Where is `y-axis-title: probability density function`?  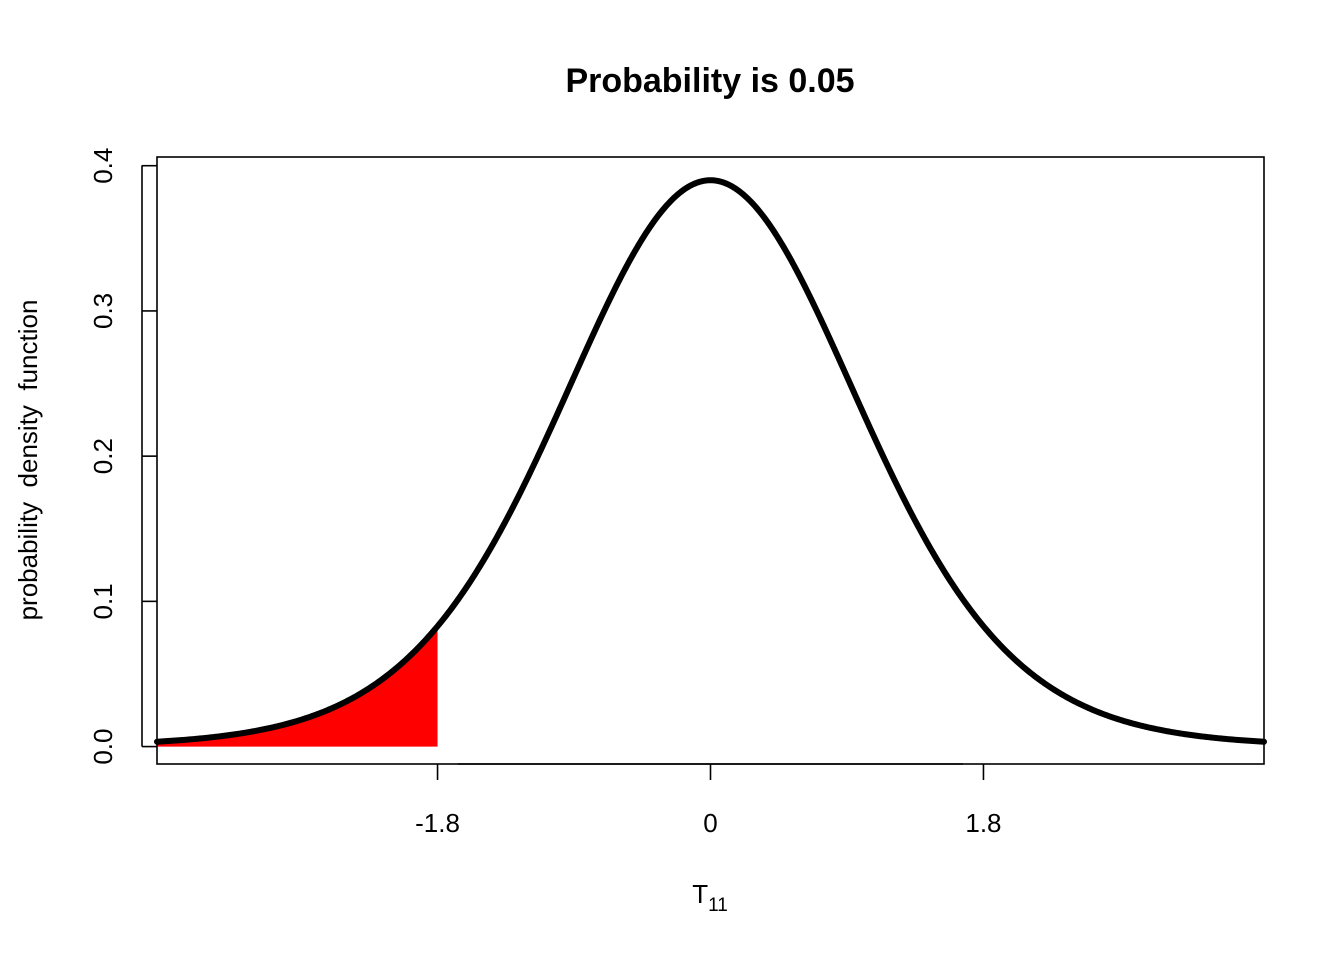 y-axis-title: probability density function is located at coordinates (28, 460).